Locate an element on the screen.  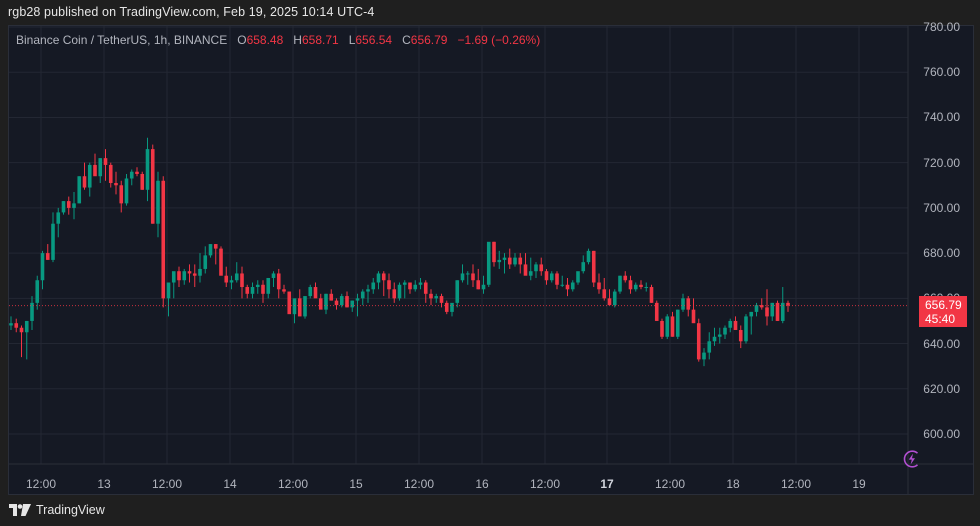
legend-high-label: H is located at coordinates (297, 40).